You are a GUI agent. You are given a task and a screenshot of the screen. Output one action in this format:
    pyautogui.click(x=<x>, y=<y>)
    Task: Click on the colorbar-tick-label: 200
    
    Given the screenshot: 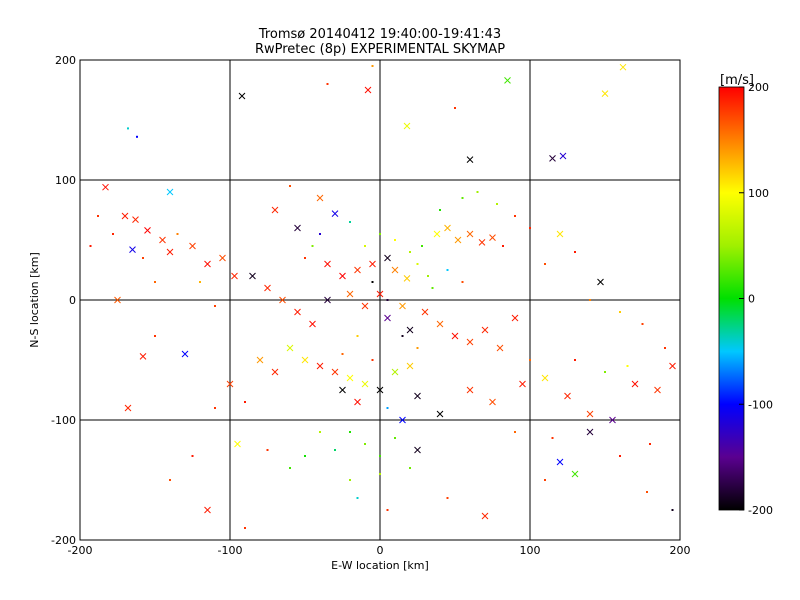 What is the action you would take?
    pyautogui.click(x=758, y=87)
    